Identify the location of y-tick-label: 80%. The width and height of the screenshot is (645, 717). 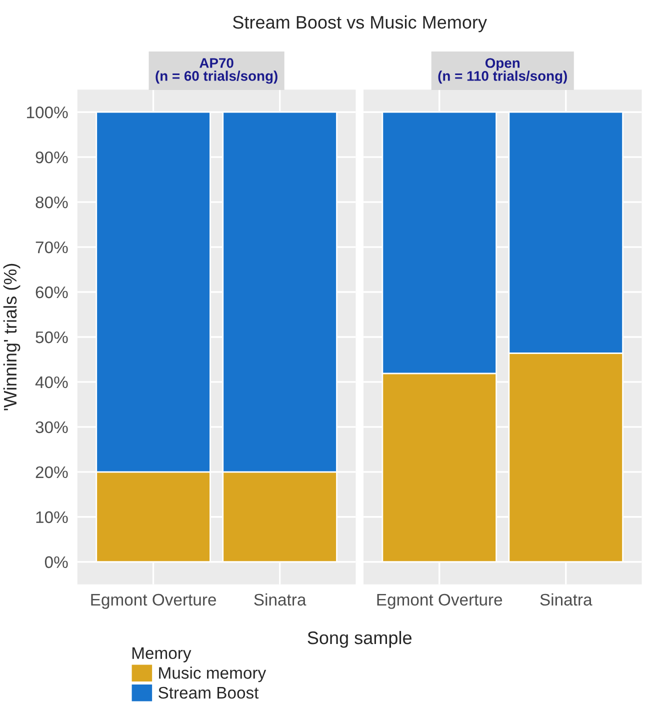
(52, 202).